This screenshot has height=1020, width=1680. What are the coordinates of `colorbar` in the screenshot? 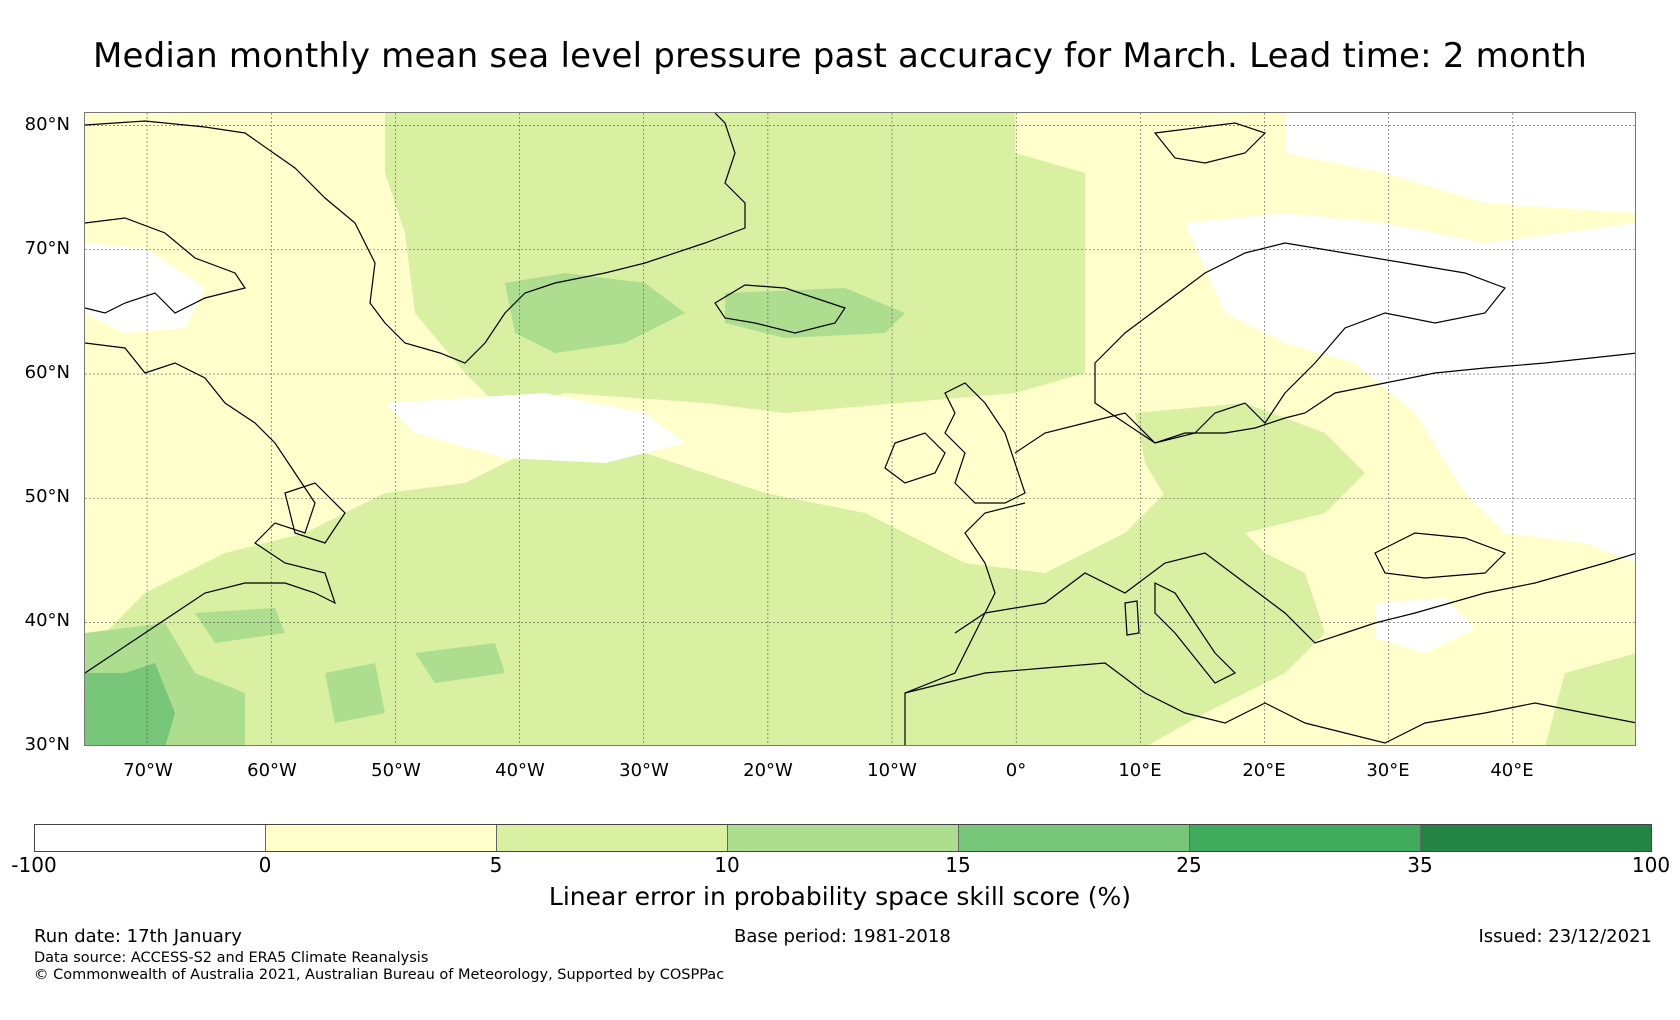 It's located at (843, 838).